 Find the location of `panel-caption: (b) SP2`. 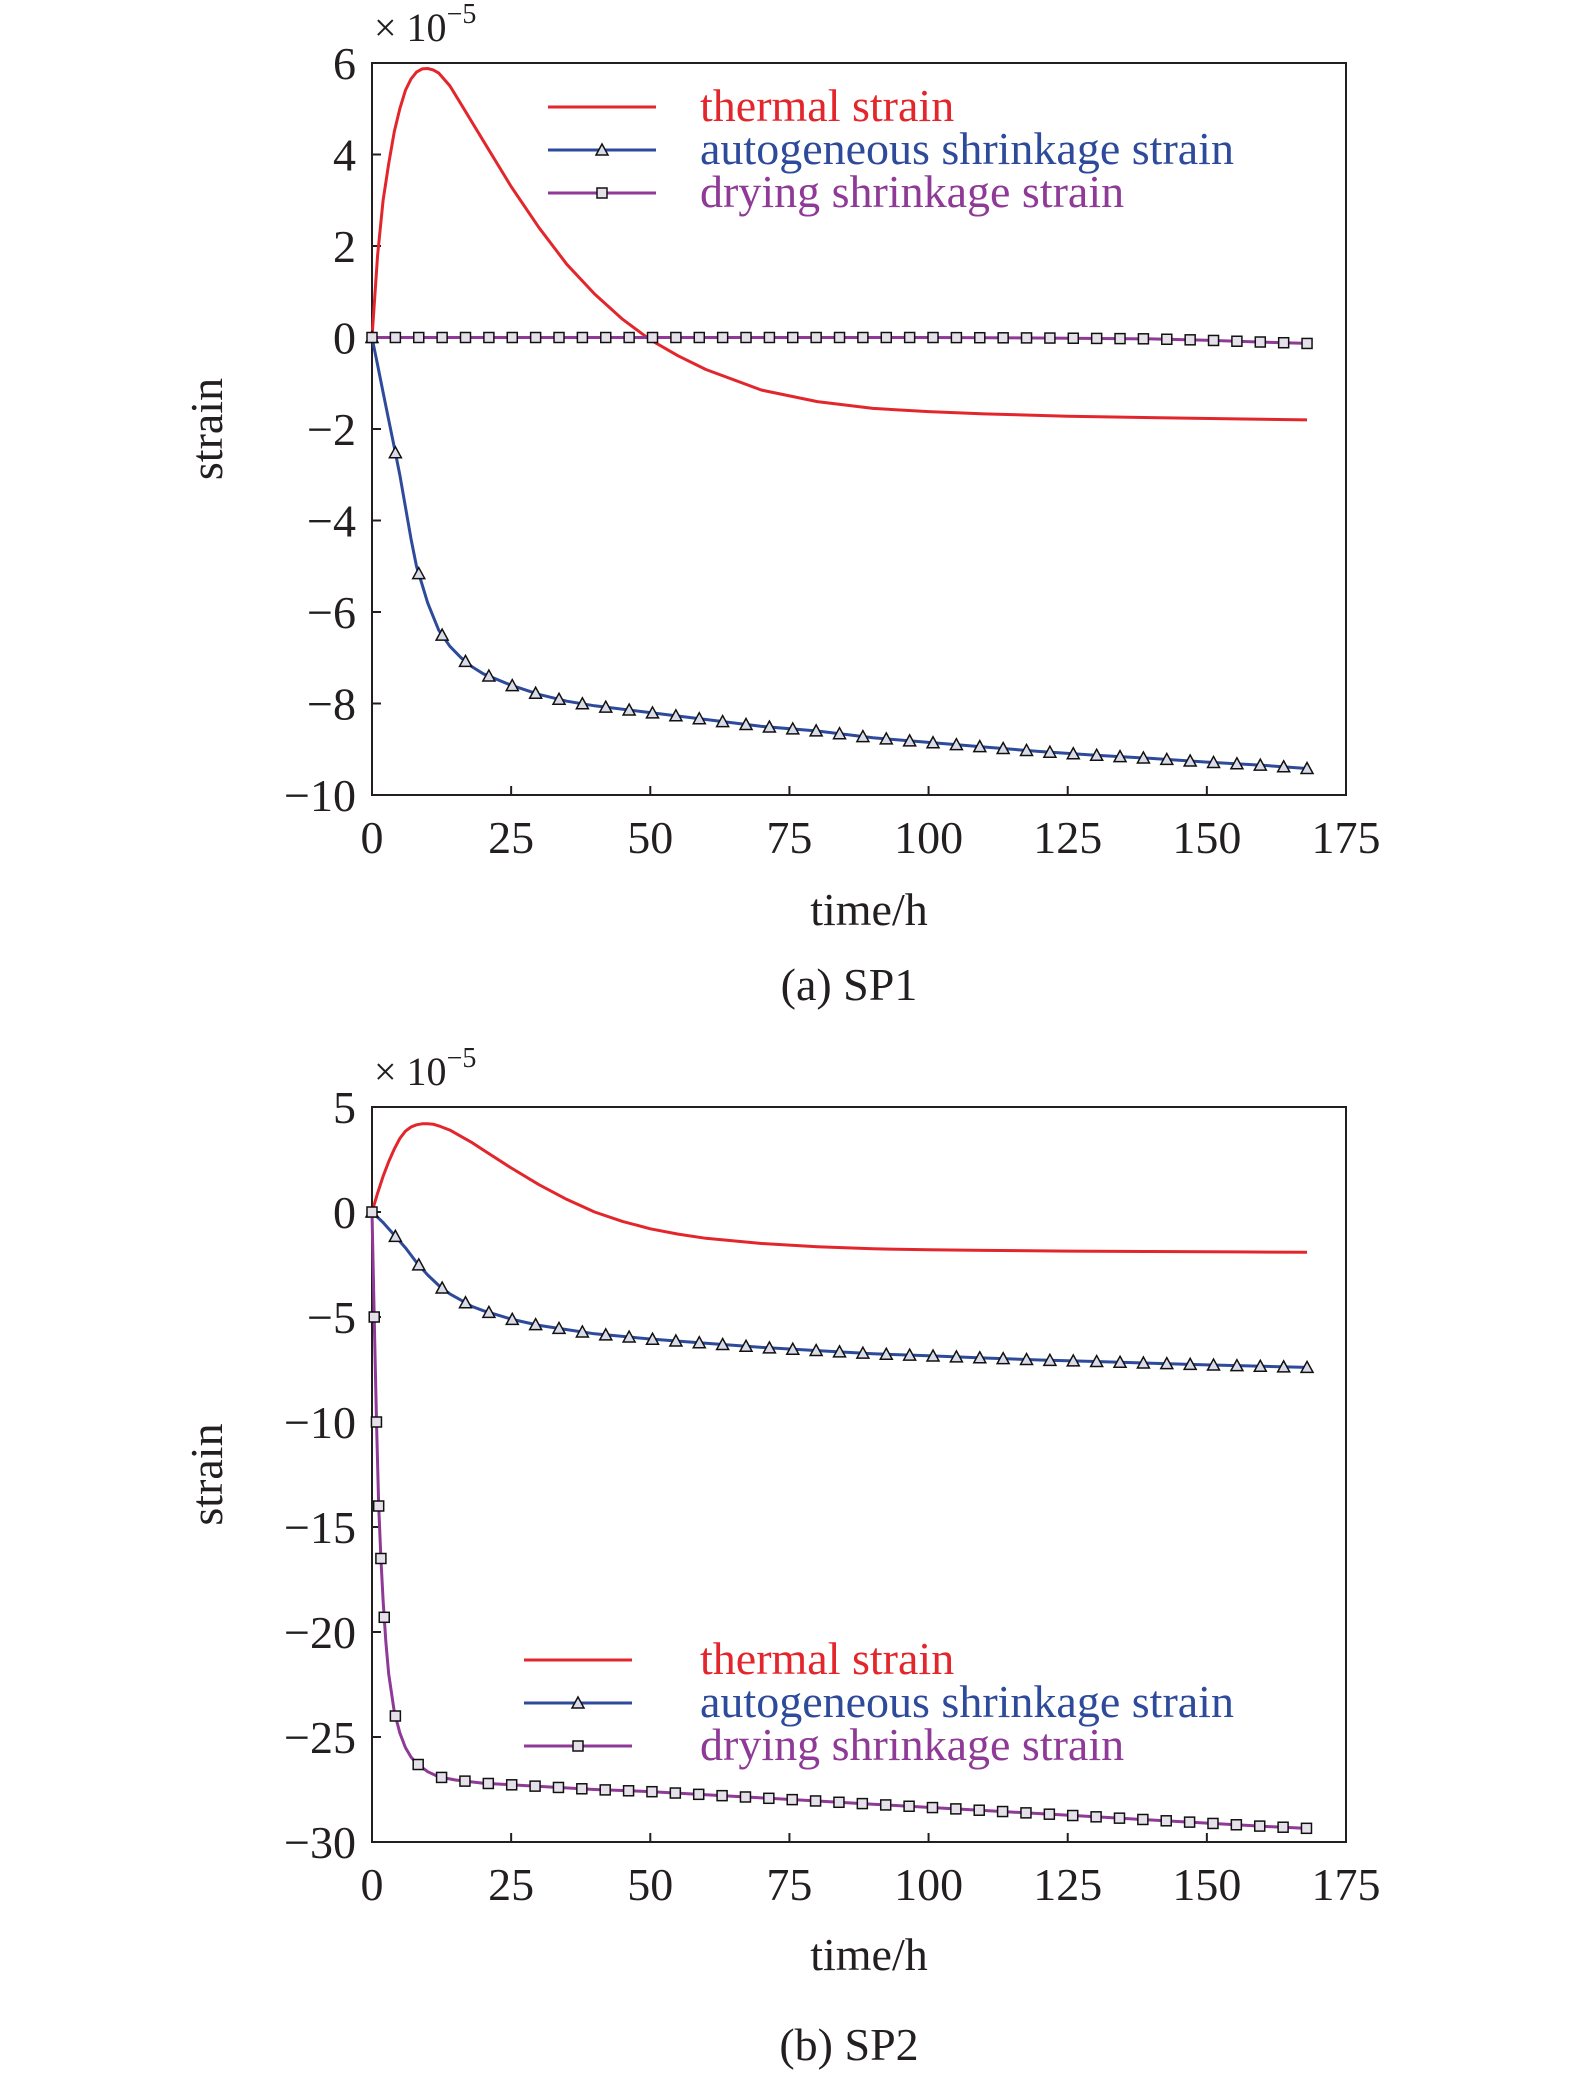

panel-caption: (b) SP2 is located at coordinates (848, 2044).